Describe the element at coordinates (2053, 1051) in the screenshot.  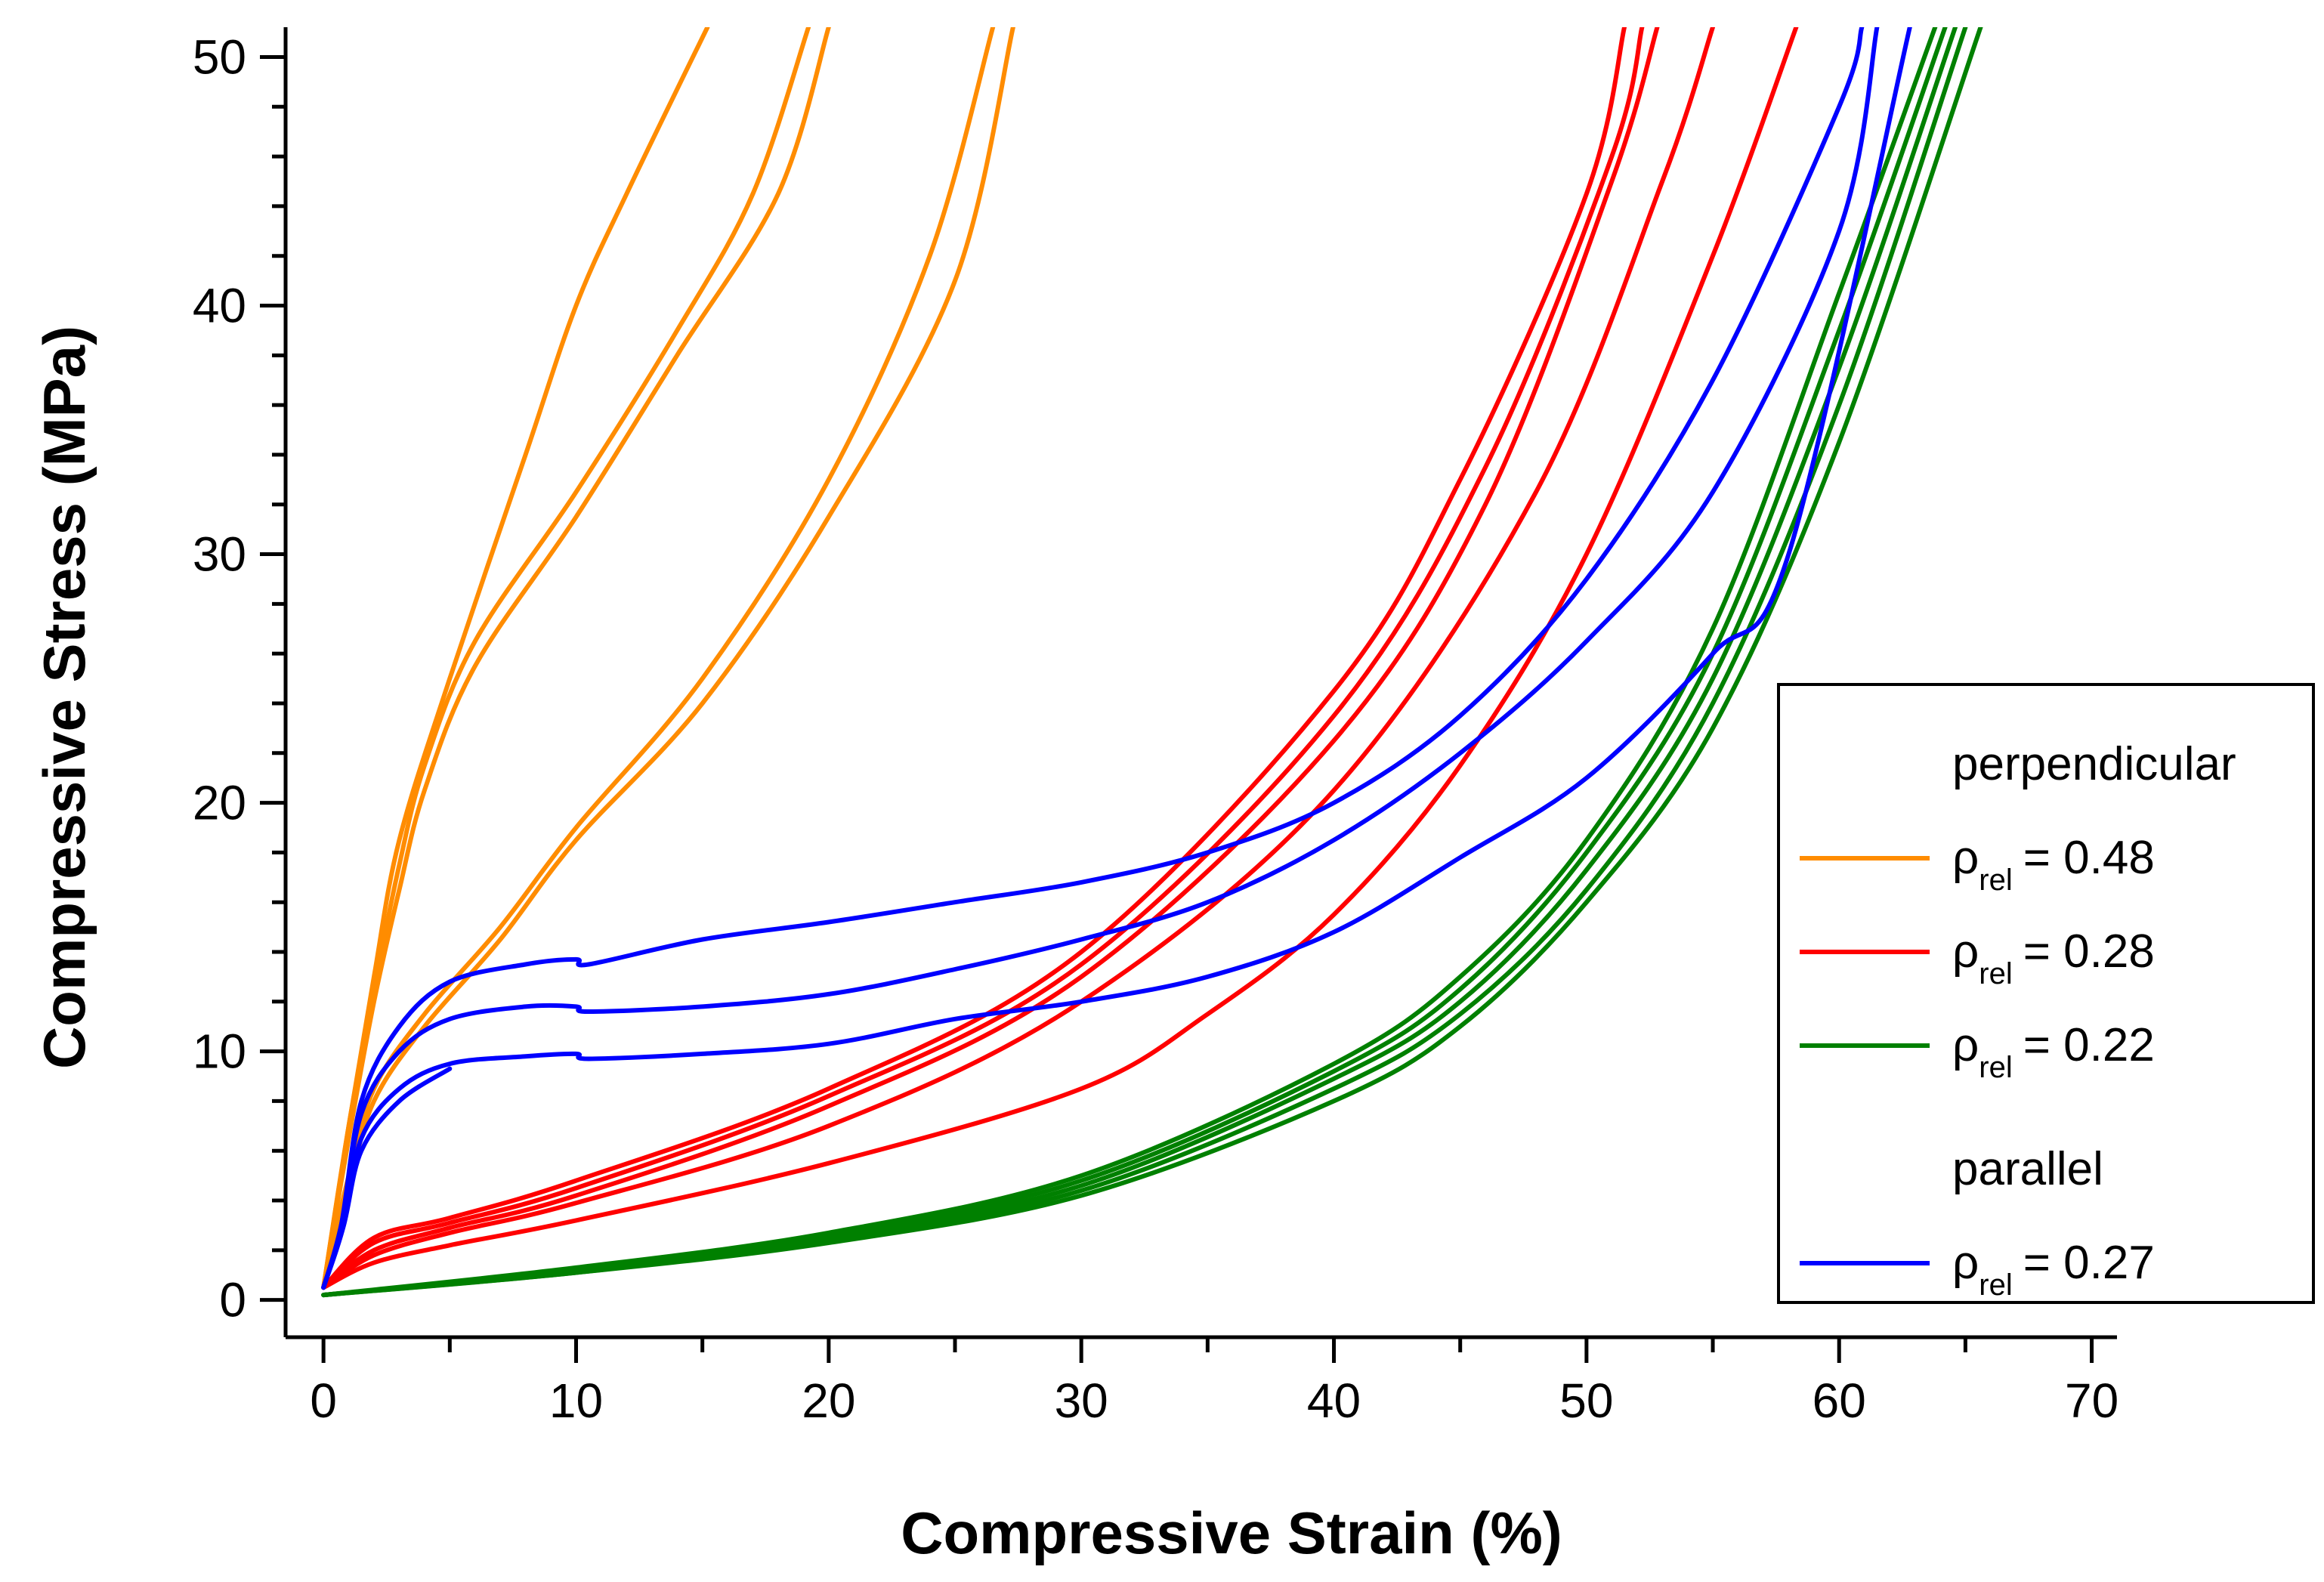
I see `legend-entry-label: ρrel = 0.22` at that location.